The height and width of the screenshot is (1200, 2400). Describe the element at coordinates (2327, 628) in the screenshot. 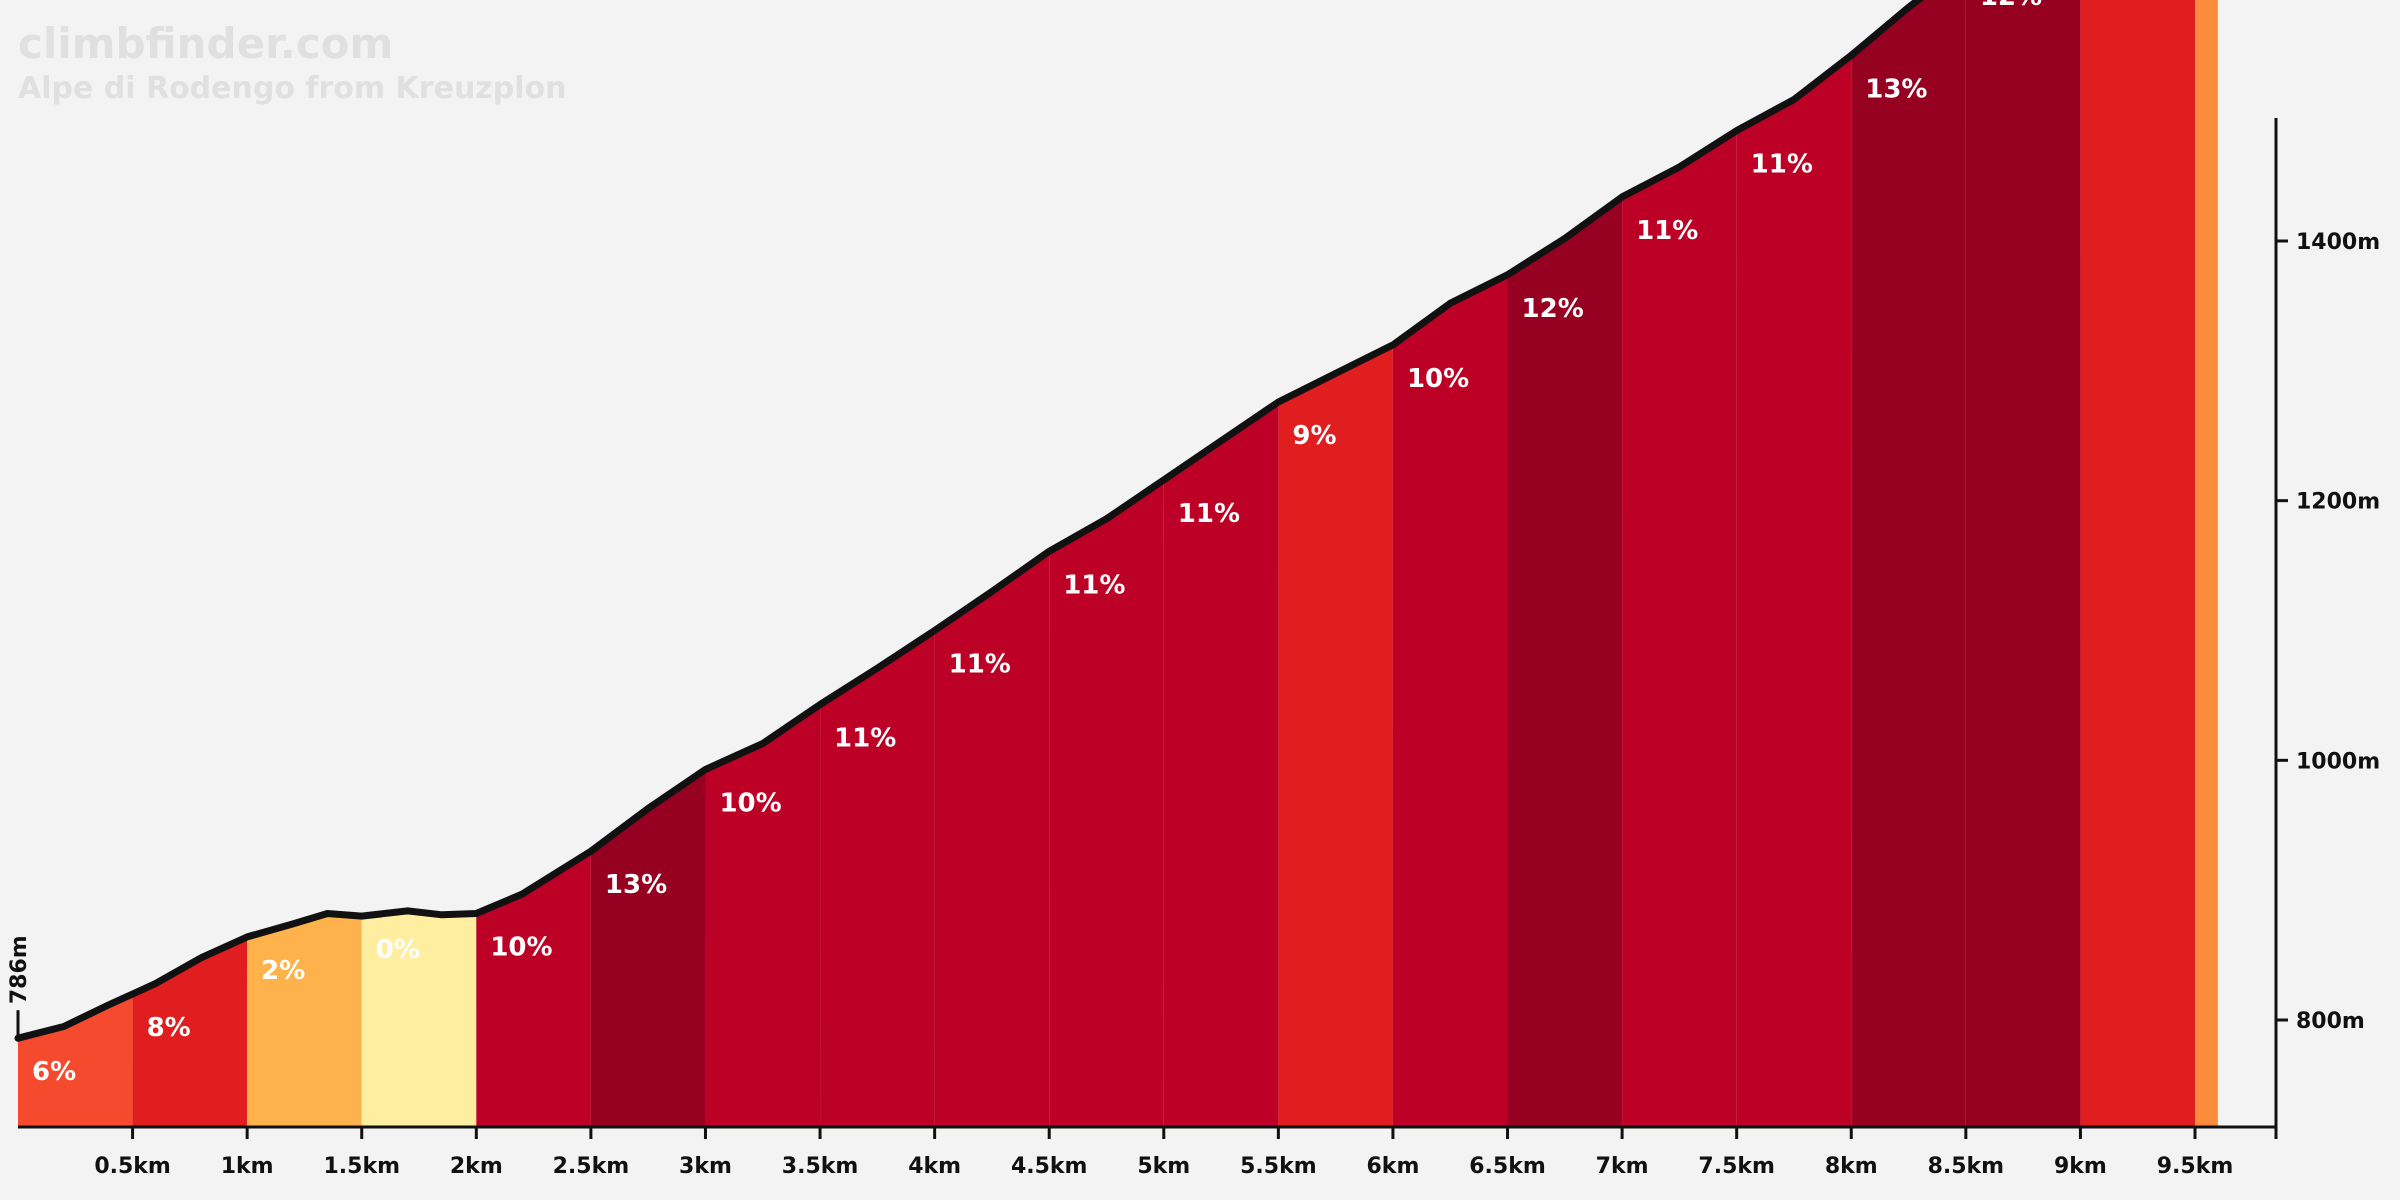

I see `elevation-axis: 800m1000m1200m1400m1600m` at that location.